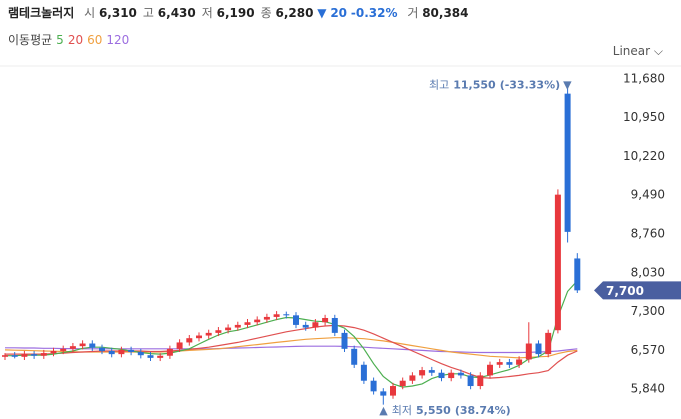 Image resolution: width=681 pixels, height=419 pixels. Describe the element at coordinates (483, 410) in the screenshot. I see `low-marker-change: (38.74%)` at that location.